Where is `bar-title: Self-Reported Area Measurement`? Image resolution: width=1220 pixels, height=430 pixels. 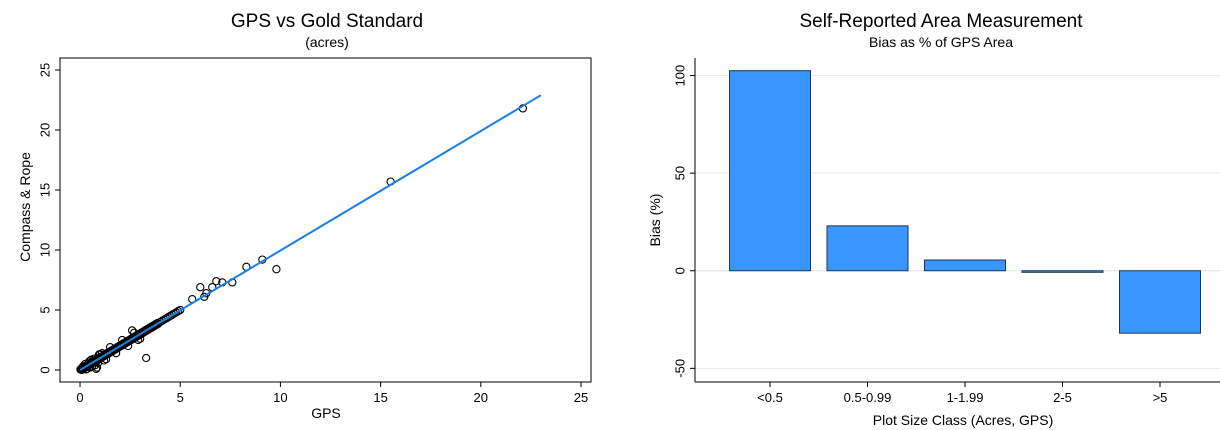
bar-title: Self-Reported Area Measurement is located at coordinates (941, 21).